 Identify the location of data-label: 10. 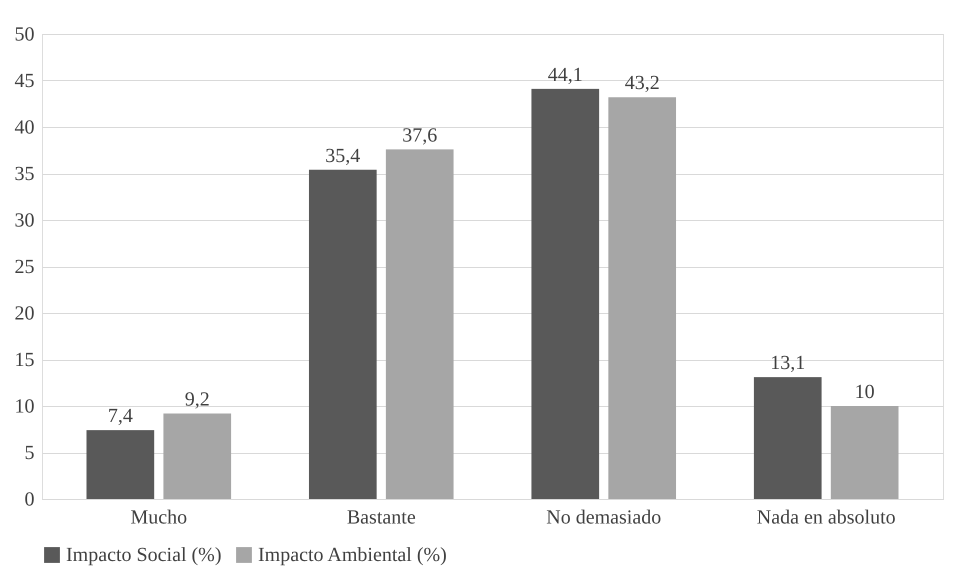
(864, 392).